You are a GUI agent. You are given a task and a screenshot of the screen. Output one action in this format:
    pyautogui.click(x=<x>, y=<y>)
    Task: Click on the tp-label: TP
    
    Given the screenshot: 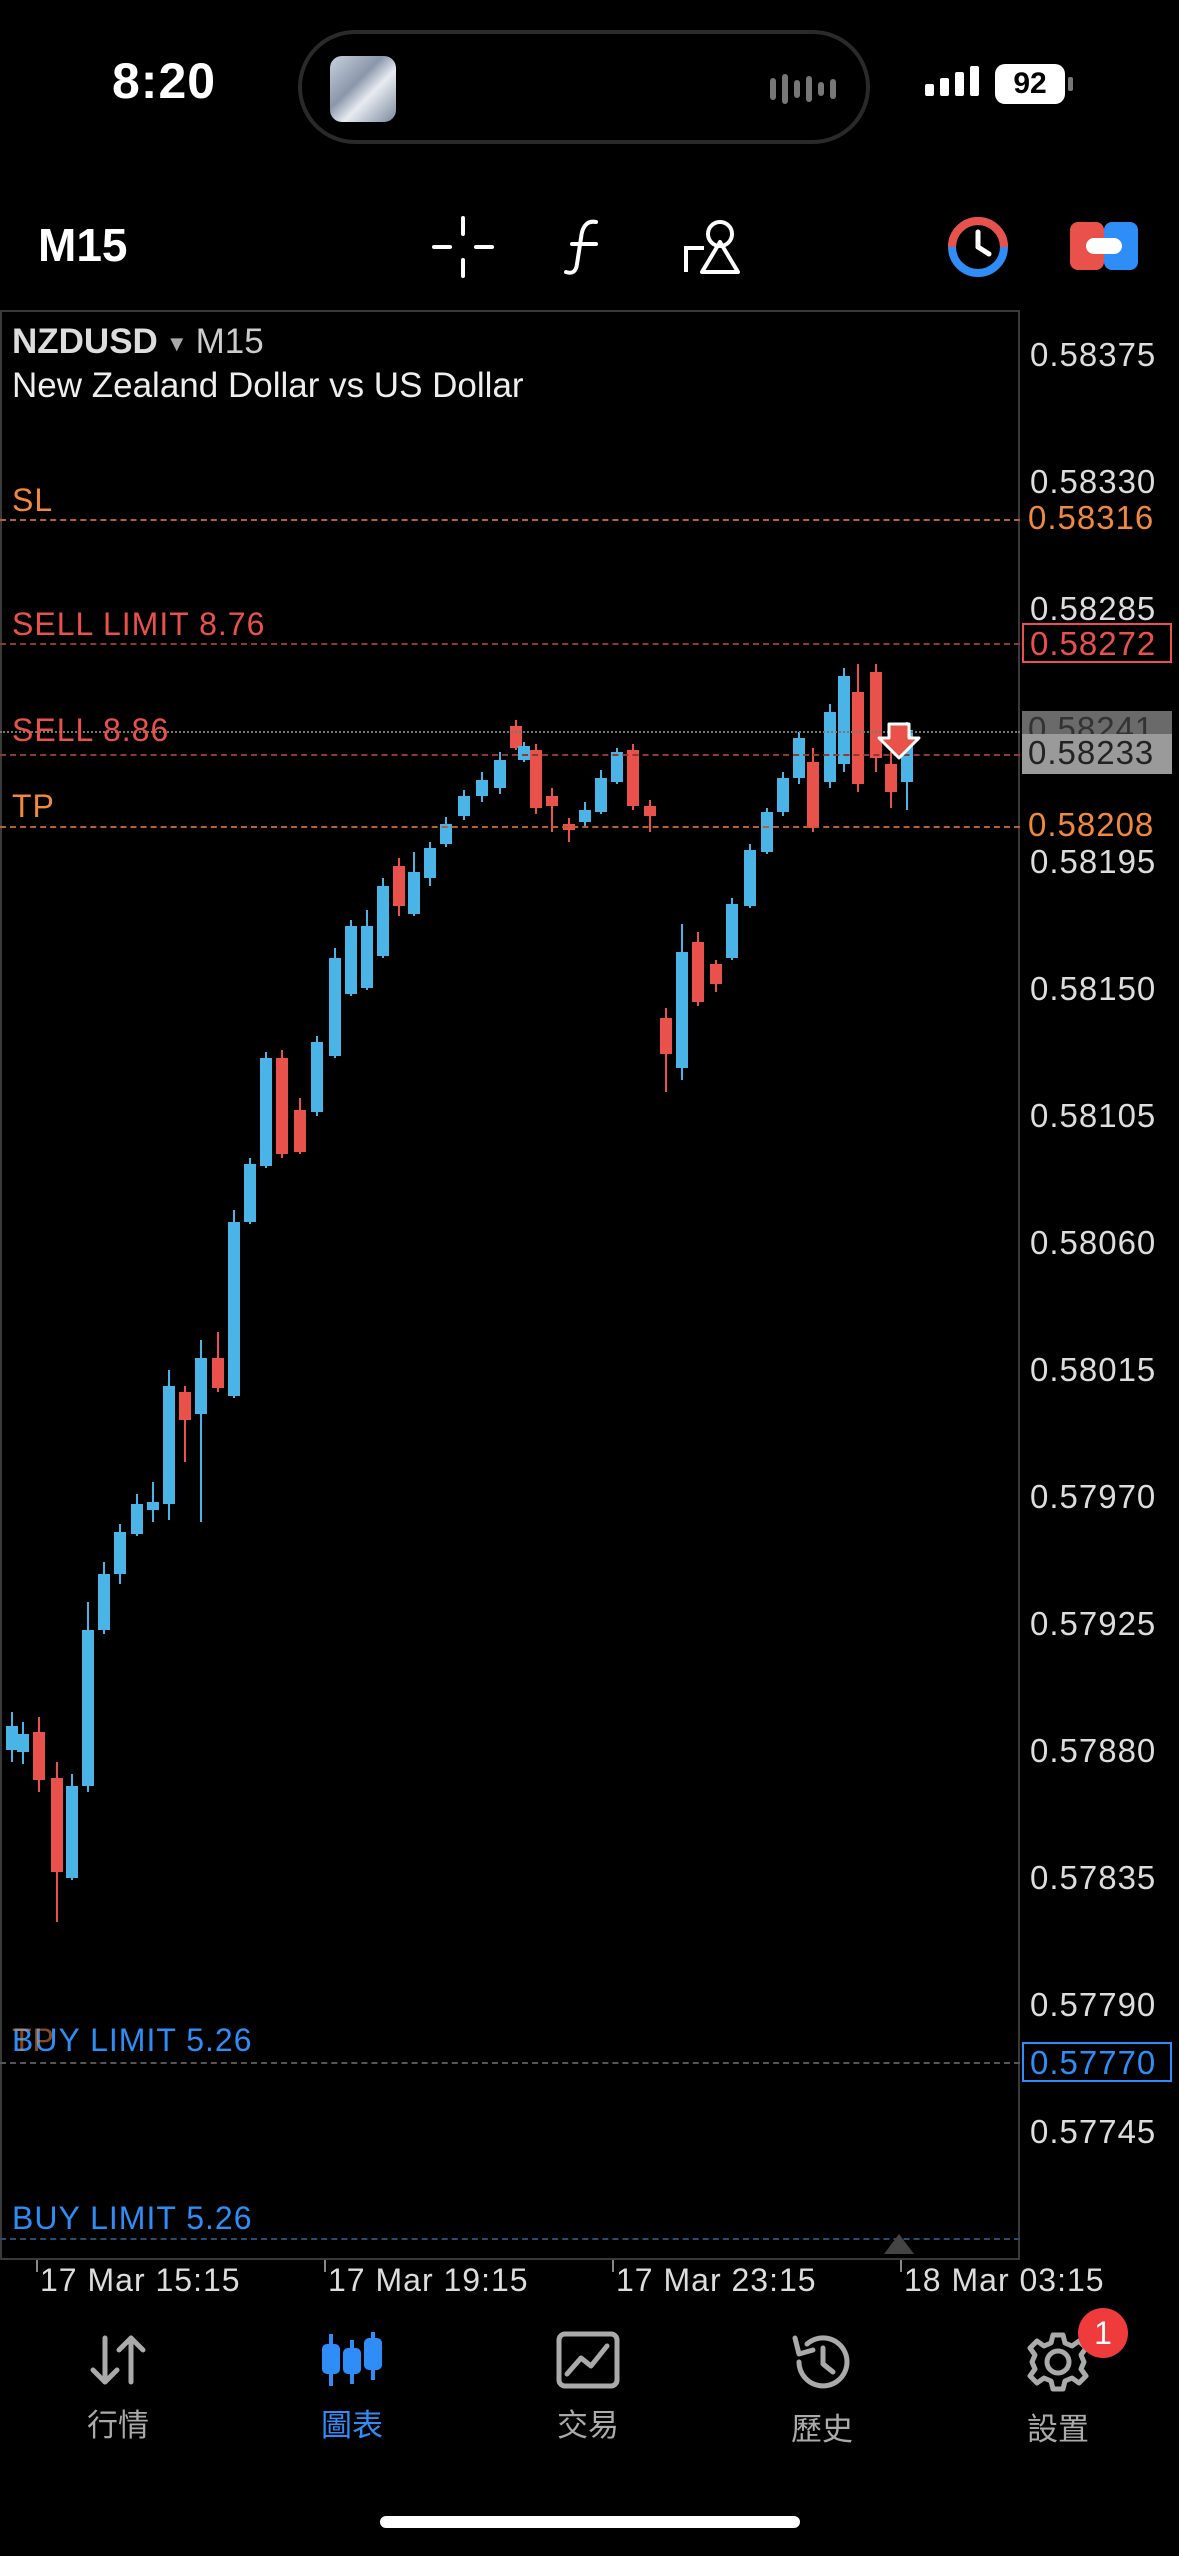 What is the action you would take?
    pyautogui.click(x=33, y=806)
    